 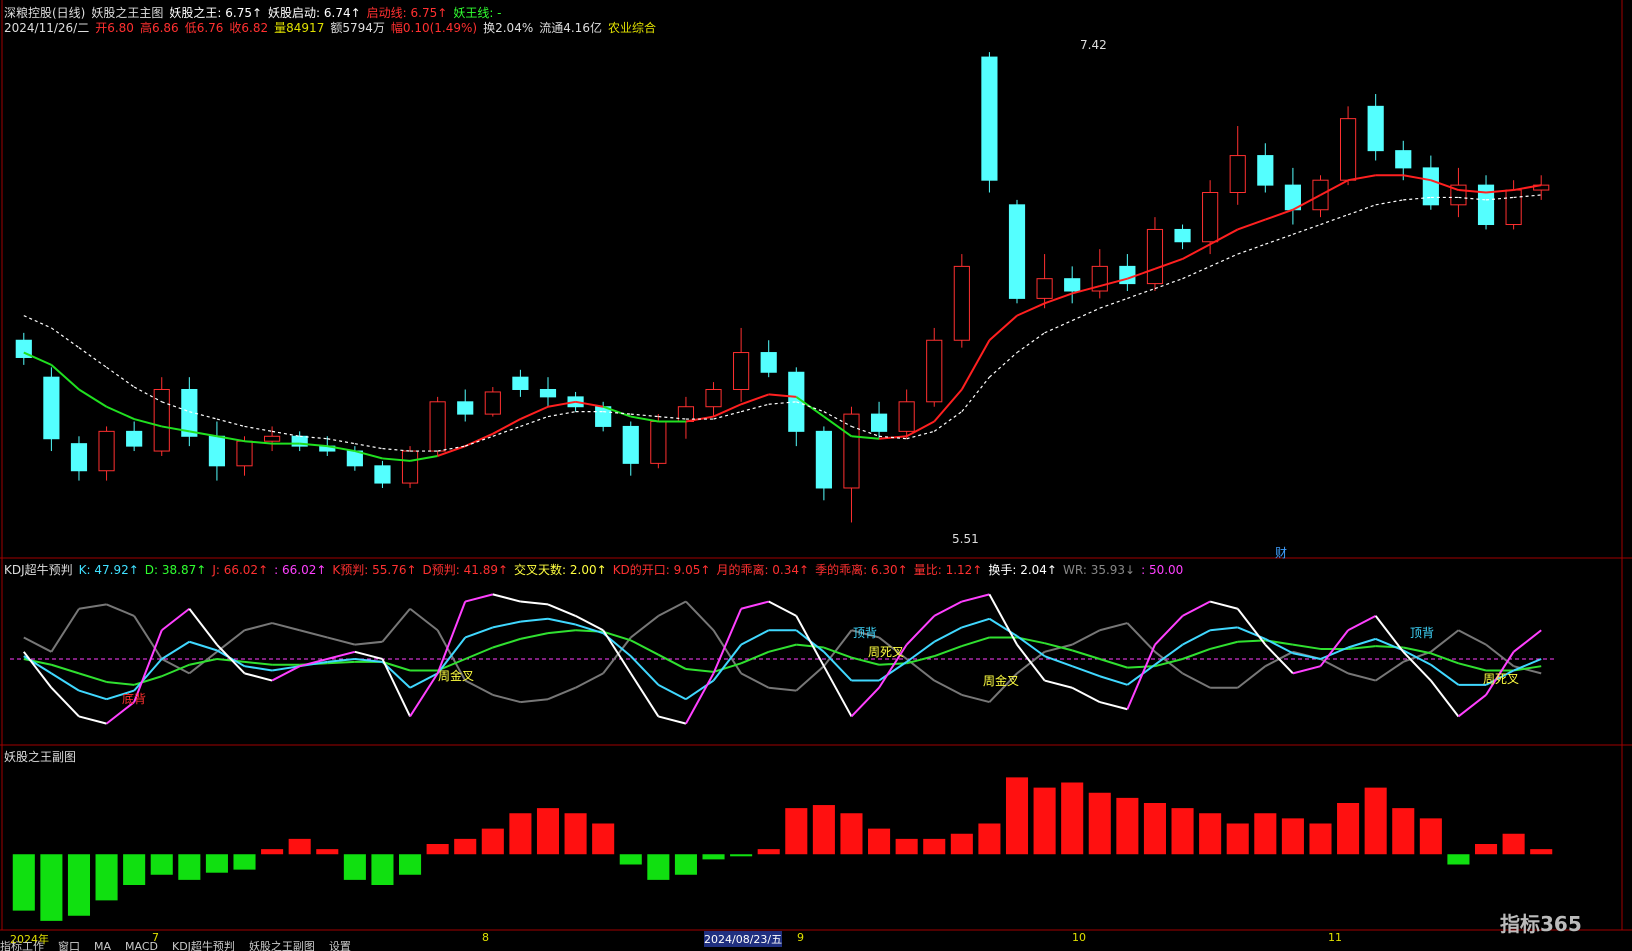 I want to click on kdj-item: D预判: 41.89↑, so click(x=465, y=570).